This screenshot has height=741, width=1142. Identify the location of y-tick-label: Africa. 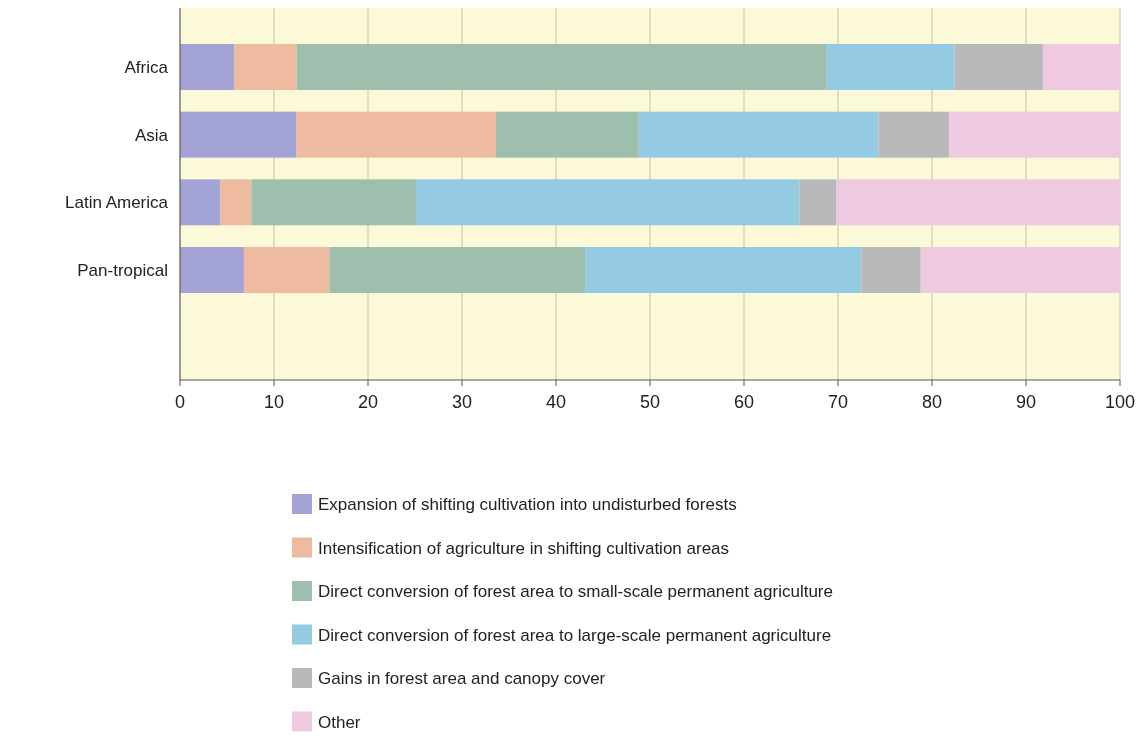
(146, 67).